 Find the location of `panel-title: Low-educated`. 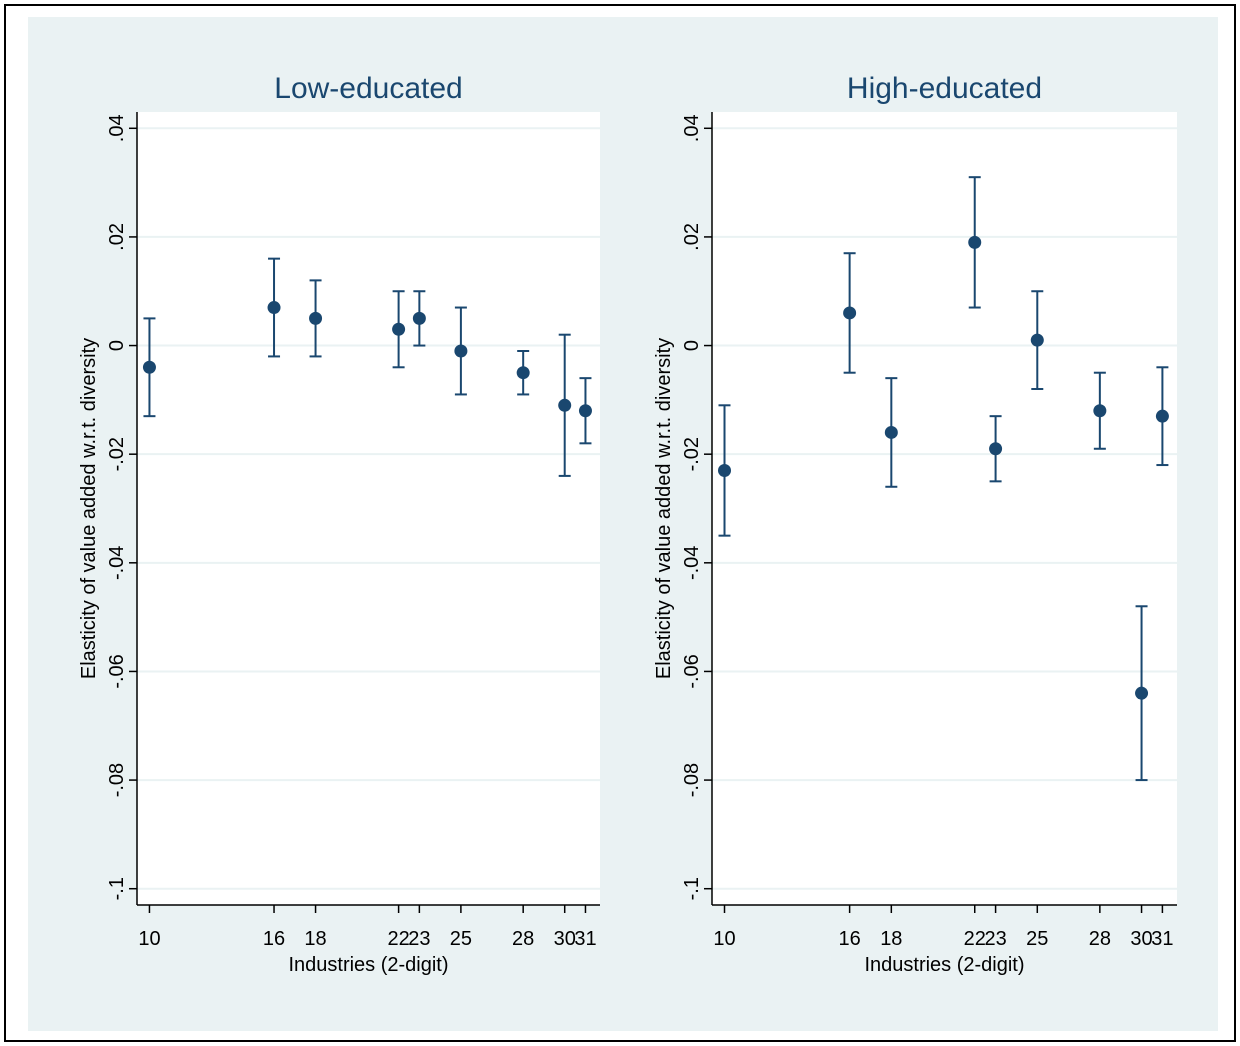

panel-title: Low-educated is located at coordinates (368, 88).